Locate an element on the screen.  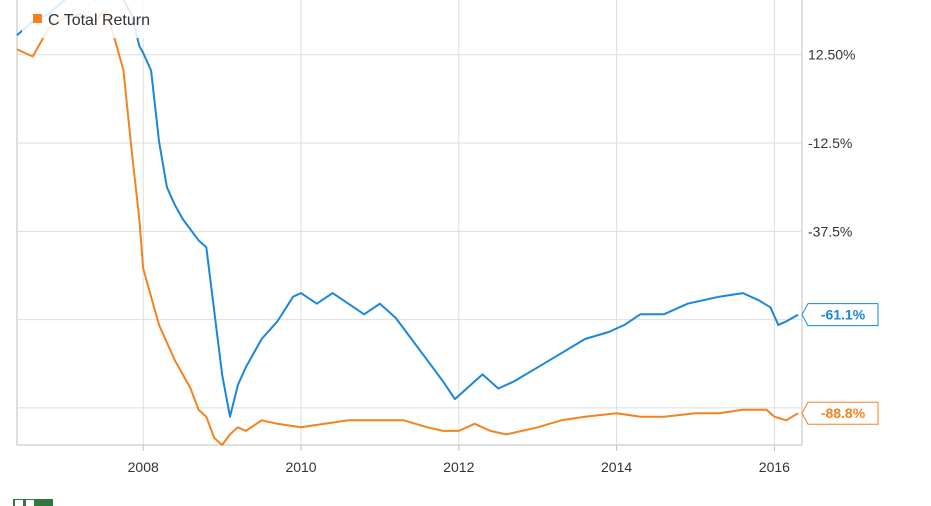
x-tick-label: 2012 is located at coordinates (458, 467).